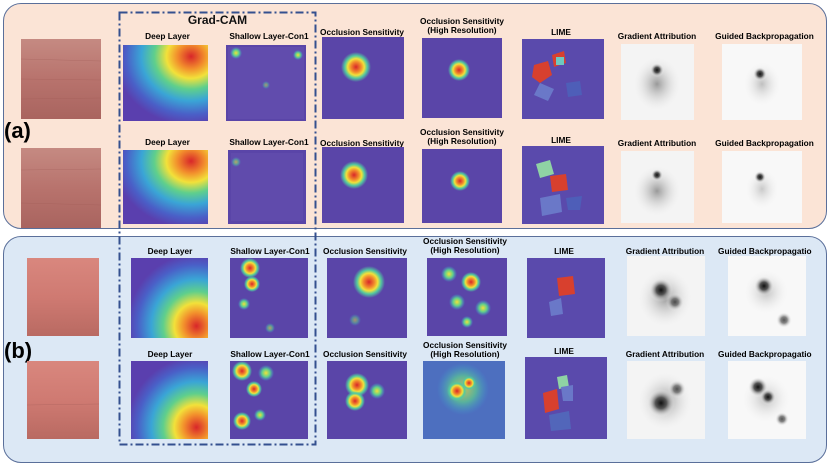  Describe the element at coordinates (217, 20) in the screenshot. I see `gradcam-title: Grad-CAM` at that location.